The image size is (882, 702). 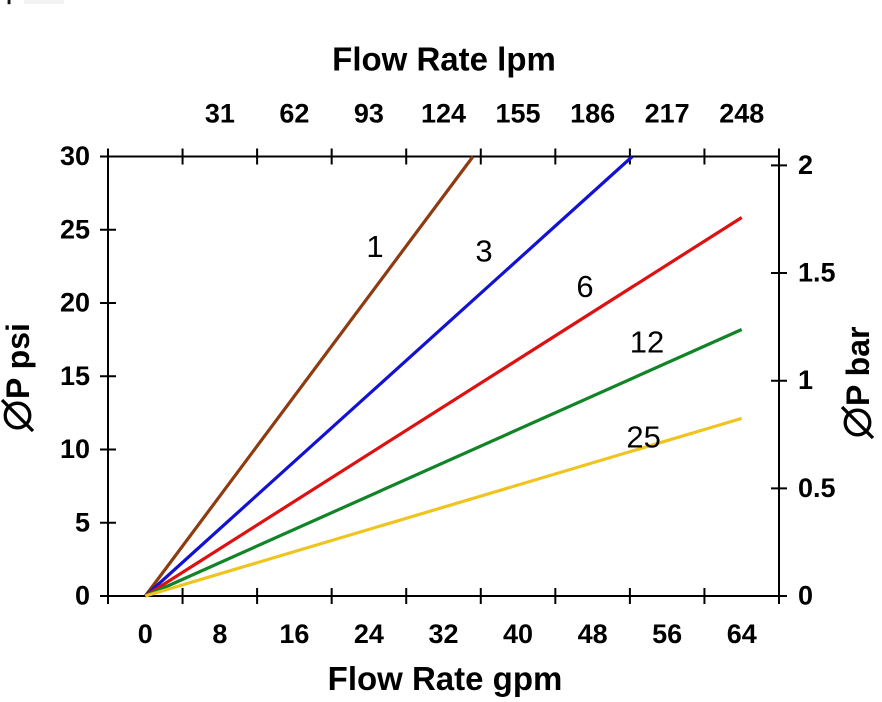 What do you see at coordinates (667, 114) in the screenshot?
I see `svg-text: 217` at bounding box center [667, 114].